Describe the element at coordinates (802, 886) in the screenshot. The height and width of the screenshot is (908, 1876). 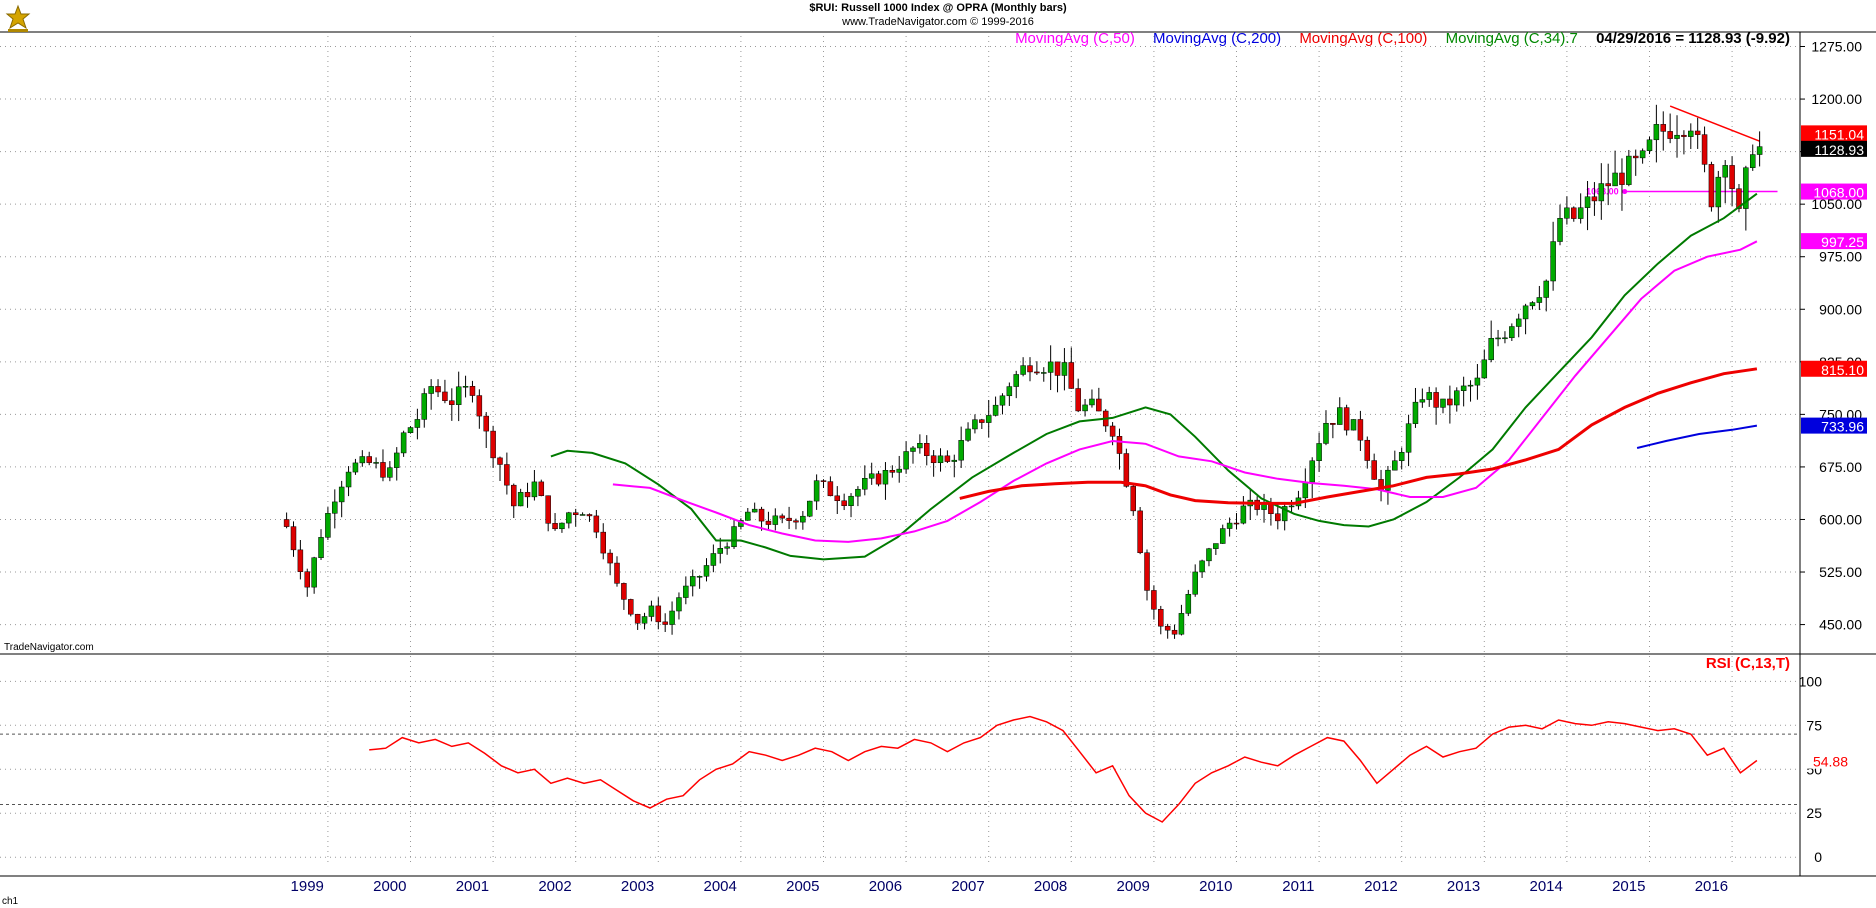
I see `year-label: 2005` at that location.